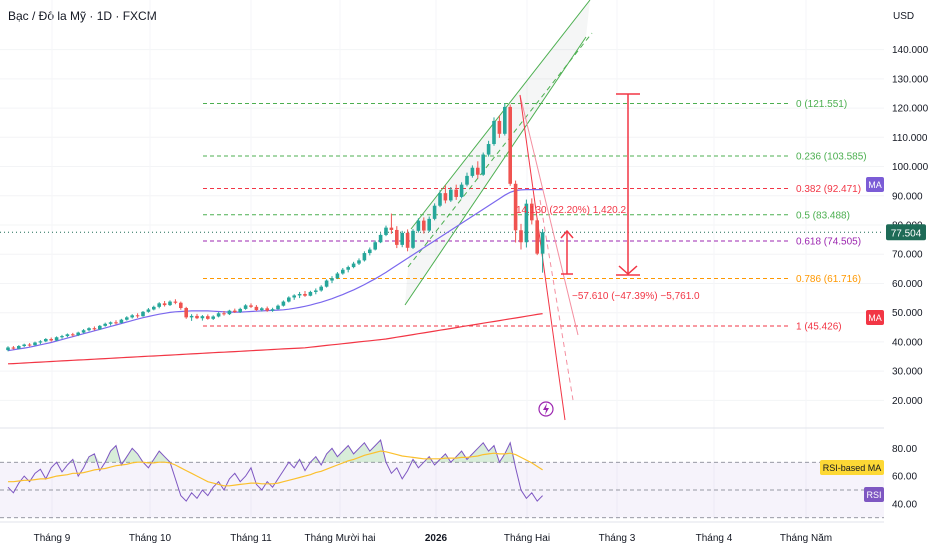 The width and height of the screenshot is (932, 550). I want to click on fib-level-label: 0.5 (83.488), so click(823, 215).